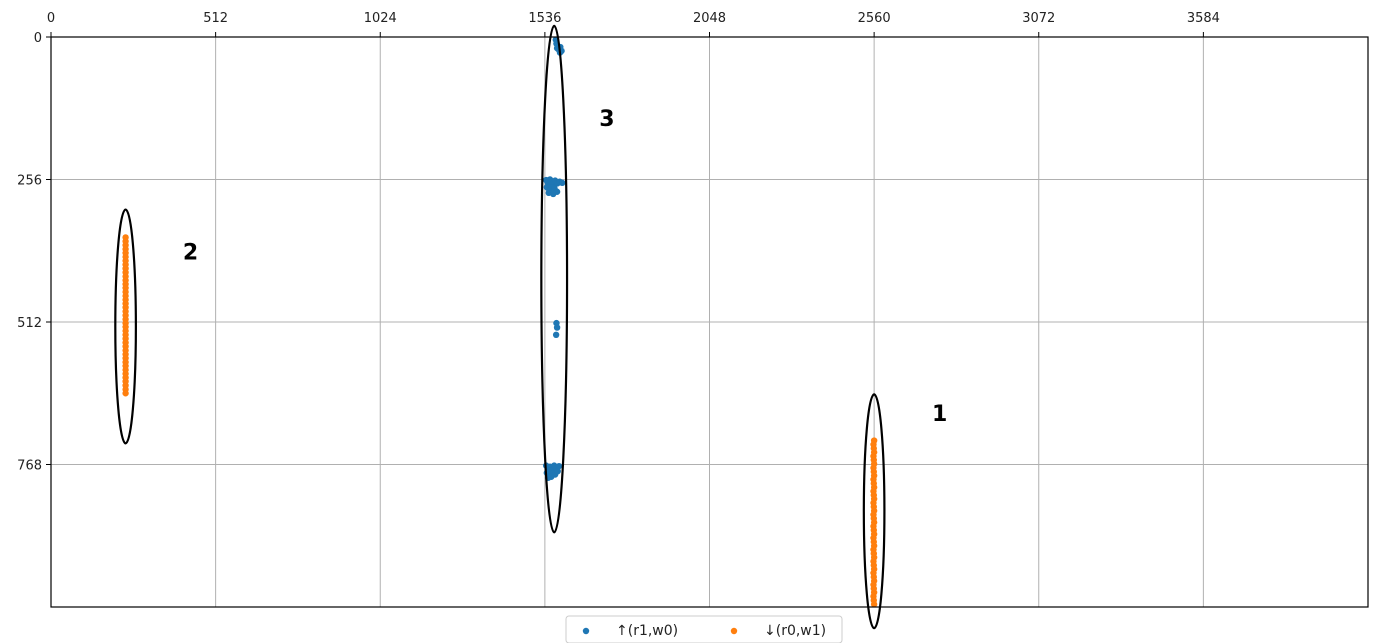 The height and width of the screenshot is (643, 1376). What do you see at coordinates (709, 18) in the screenshot?
I see `x-tick-label: 2048` at bounding box center [709, 18].